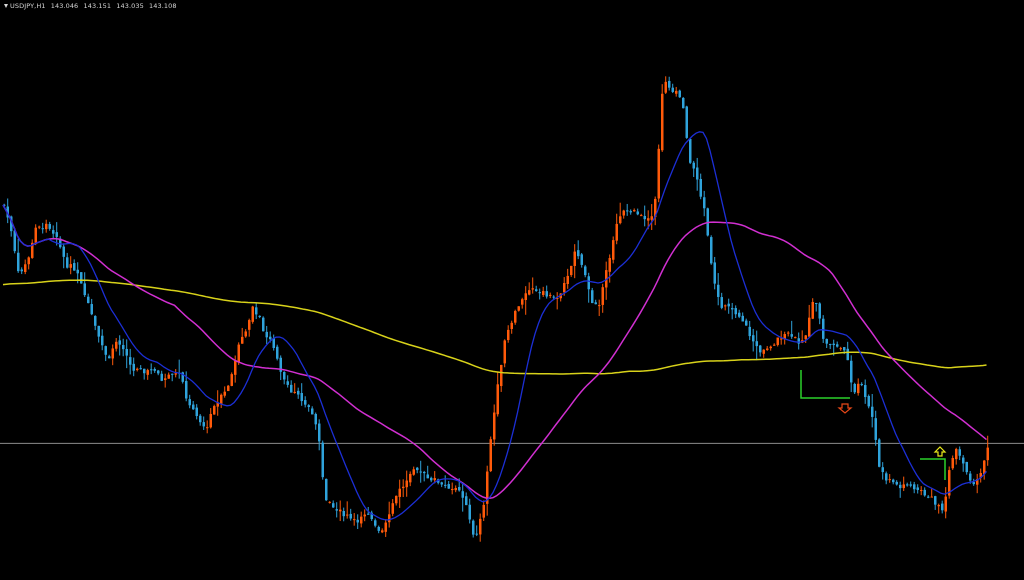  I want to click on symbol-label: USDJPY,H1, so click(28, 6).